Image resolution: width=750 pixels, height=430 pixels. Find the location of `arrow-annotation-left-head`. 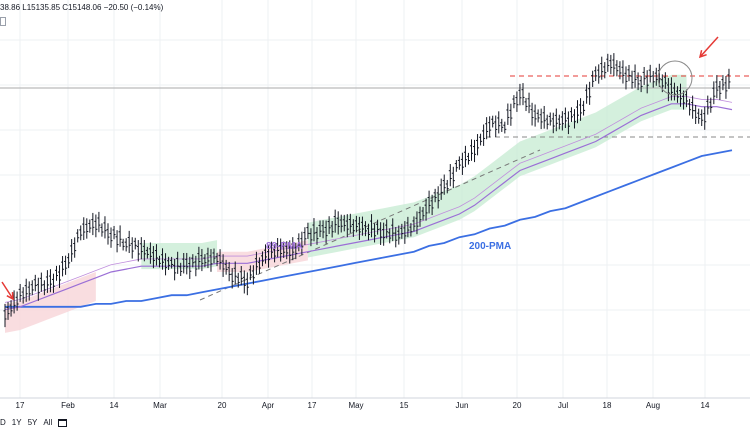

arrow-annotation-left-head is located at coordinates (10, 296).